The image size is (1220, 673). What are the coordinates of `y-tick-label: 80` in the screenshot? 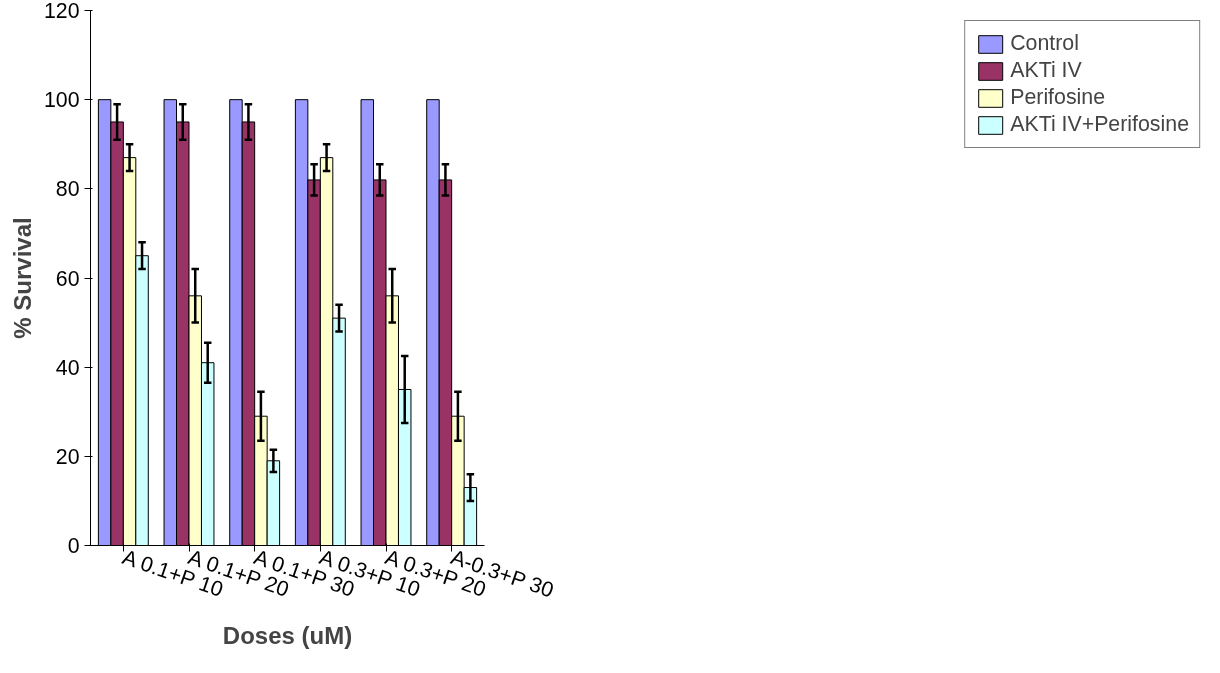 It's located at (67, 189).